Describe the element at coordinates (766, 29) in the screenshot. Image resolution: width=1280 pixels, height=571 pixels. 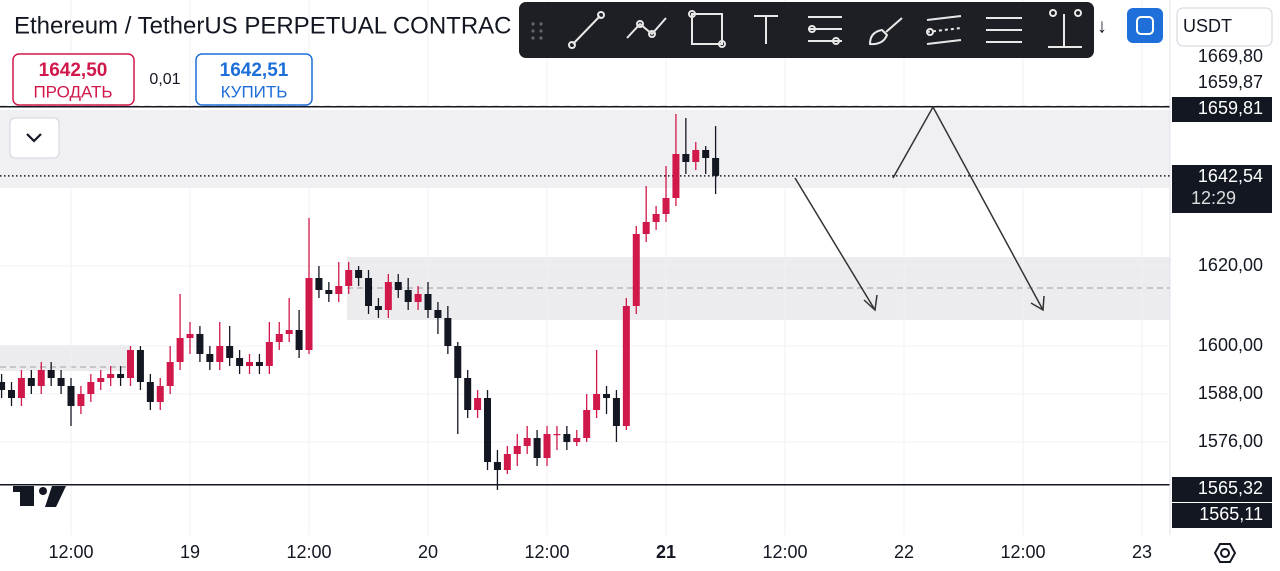
I see `text-tool` at that location.